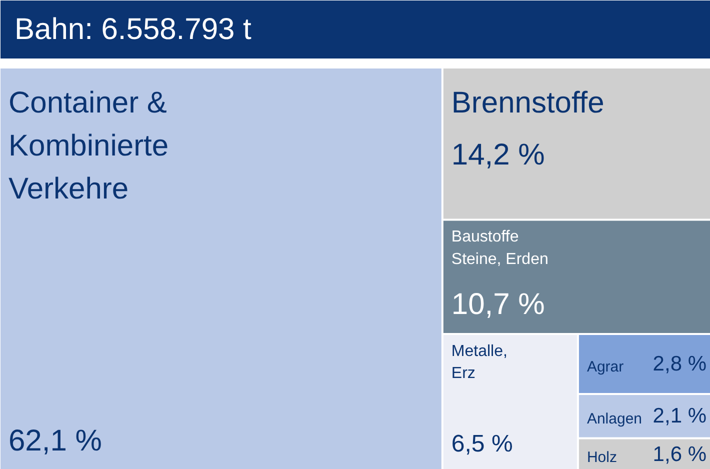 The image size is (710, 469). I want to click on category-label: Holz, so click(601, 457).